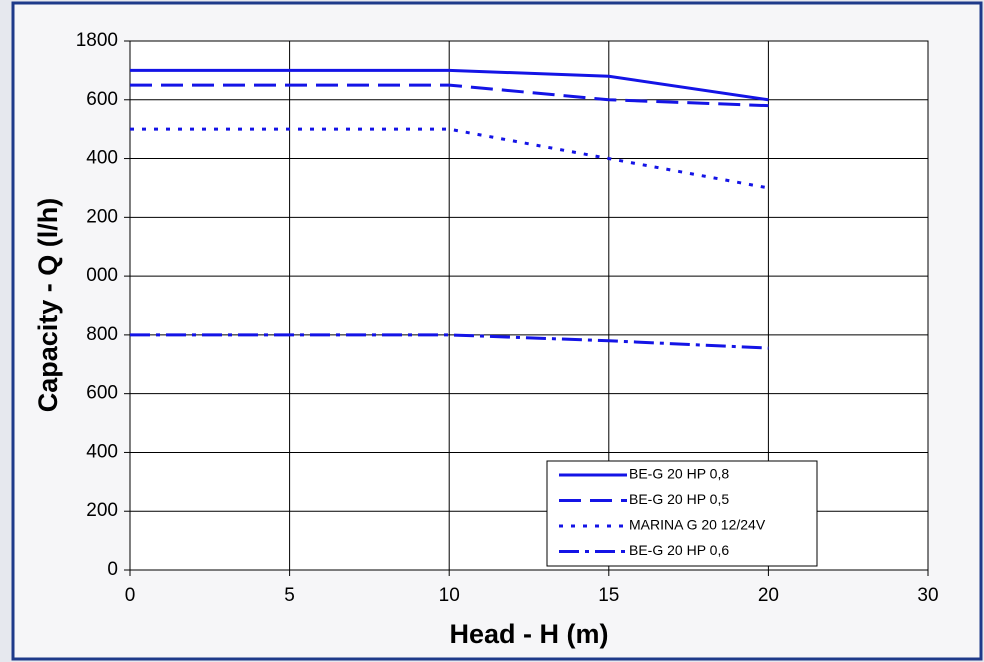 This screenshot has height=662, width=984. I want to click on x-tick-label: 10, so click(449, 595).